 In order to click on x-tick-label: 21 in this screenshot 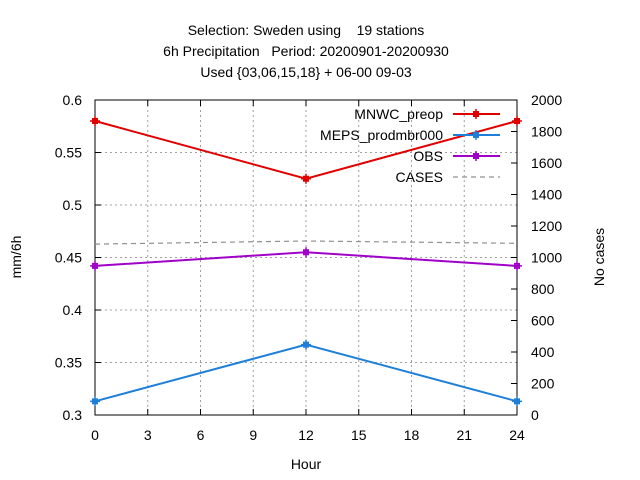, I will do `click(464, 435)`.